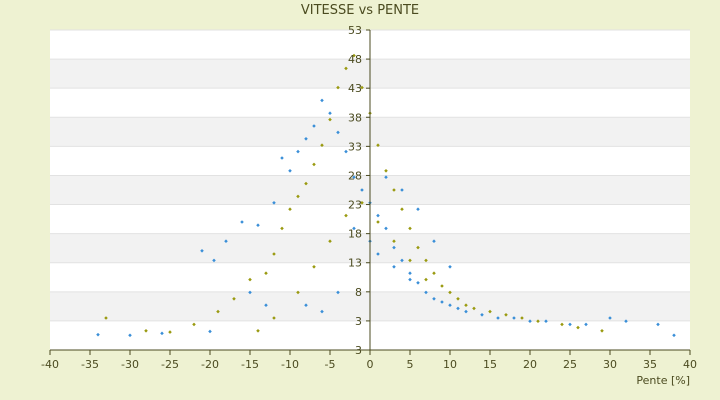 The image size is (720, 400). What do you see at coordinates (355, 205) in the screenshot?
I see `y-tick-label: 23` at bounding box center [355, 205].